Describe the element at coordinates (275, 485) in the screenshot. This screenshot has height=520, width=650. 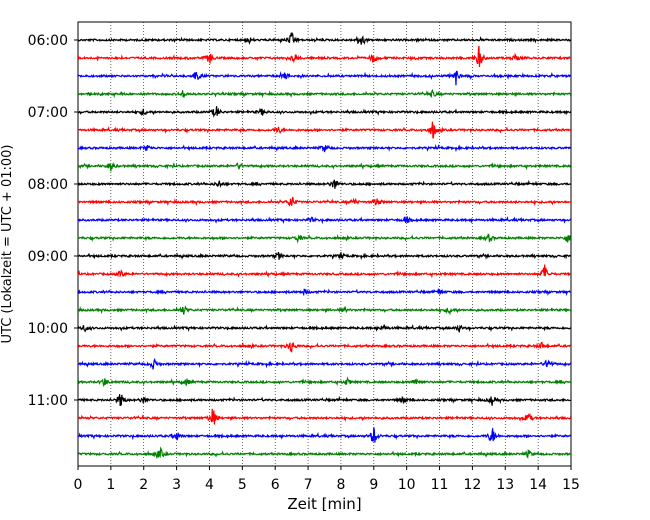
I see `x-tick-label: 6` at that location.